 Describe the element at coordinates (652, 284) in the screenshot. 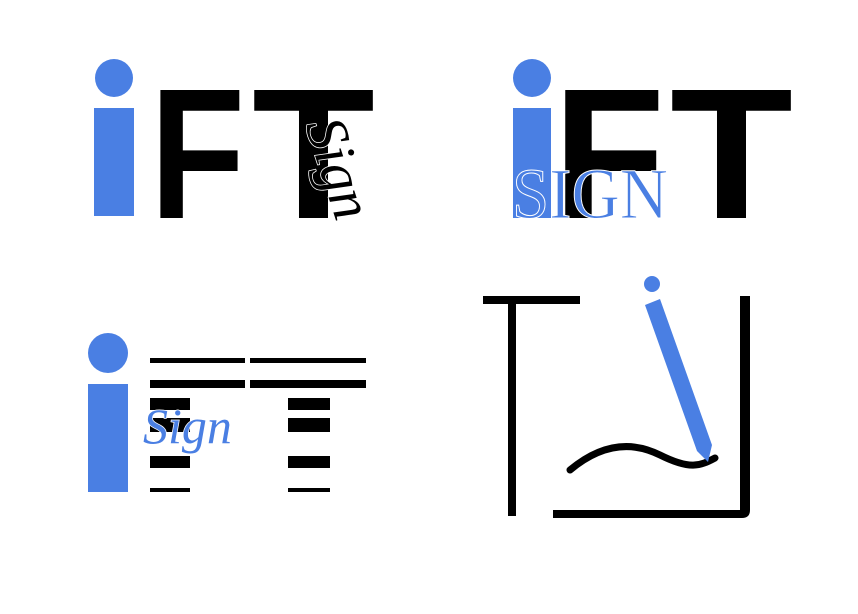

I see `pen-cap` at that location.